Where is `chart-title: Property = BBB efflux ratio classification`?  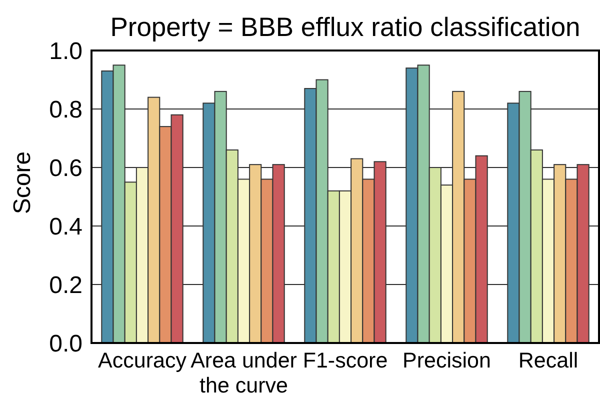
chart-title: Property = BBB efflux ratio classification is located at coordinates (345, 27).